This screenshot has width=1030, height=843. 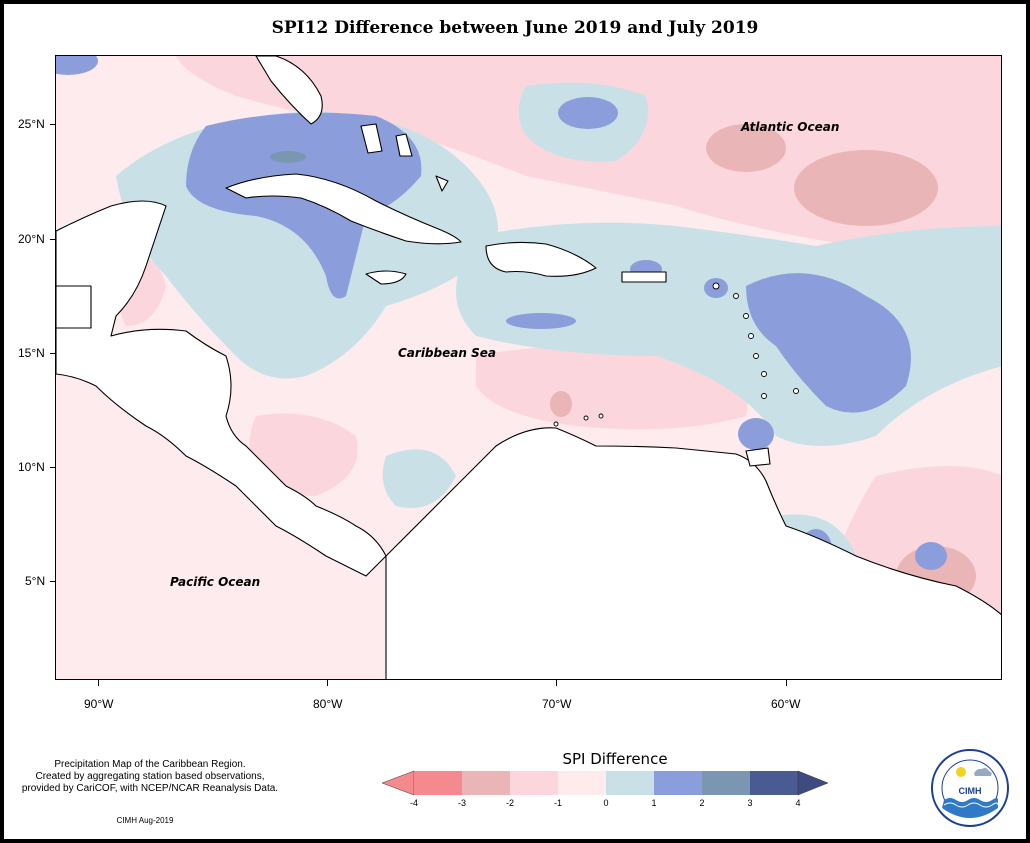 I want to click on legend-tick-label: 3, so click(x=750, y=803).